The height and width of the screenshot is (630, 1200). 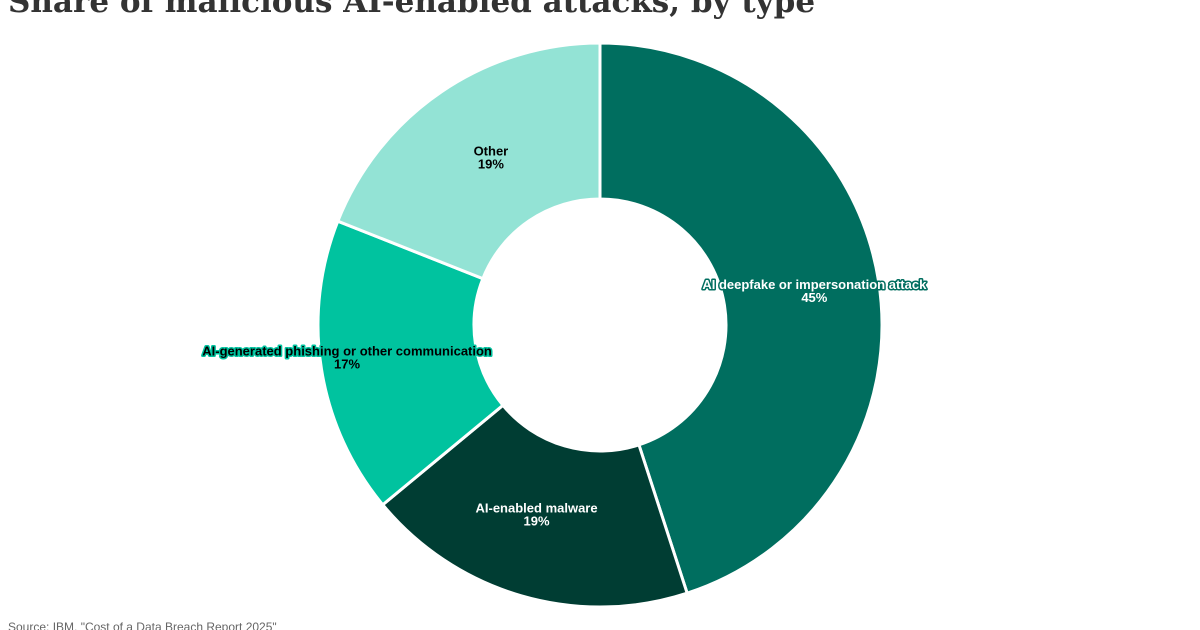 I want to click on slice-label-other: Other, so click(x=491, y=150).